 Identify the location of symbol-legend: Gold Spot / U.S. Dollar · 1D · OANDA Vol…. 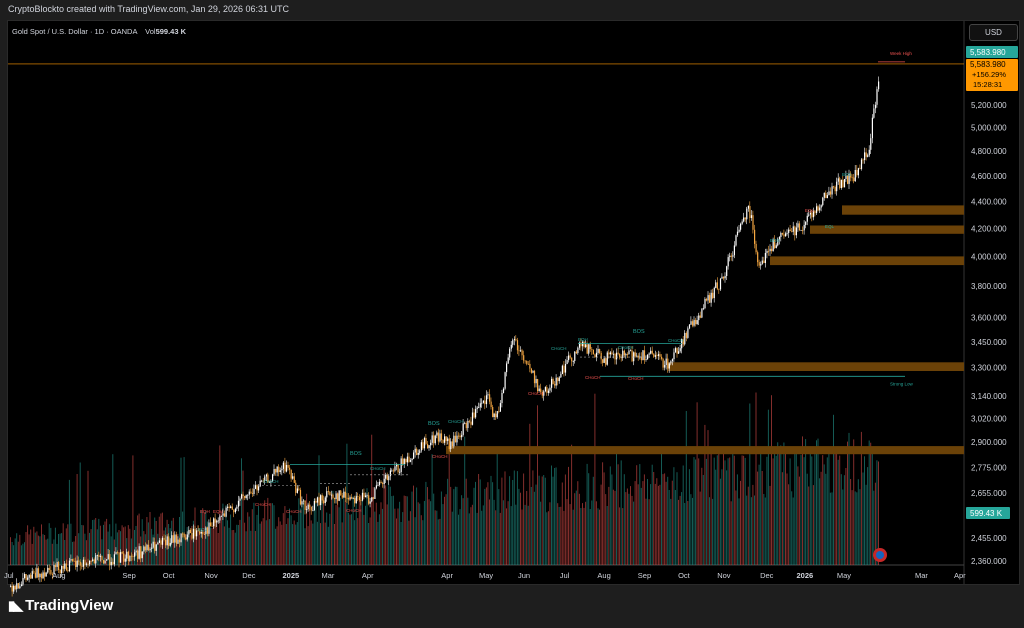
(99, 31).